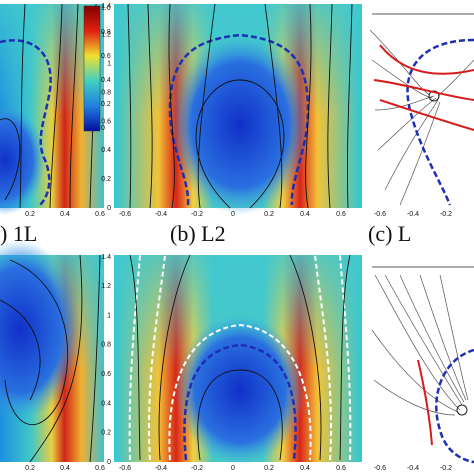  Describe the element at coordinates (52, 109) in the screenshot. I see `panel-top-left` at that location.